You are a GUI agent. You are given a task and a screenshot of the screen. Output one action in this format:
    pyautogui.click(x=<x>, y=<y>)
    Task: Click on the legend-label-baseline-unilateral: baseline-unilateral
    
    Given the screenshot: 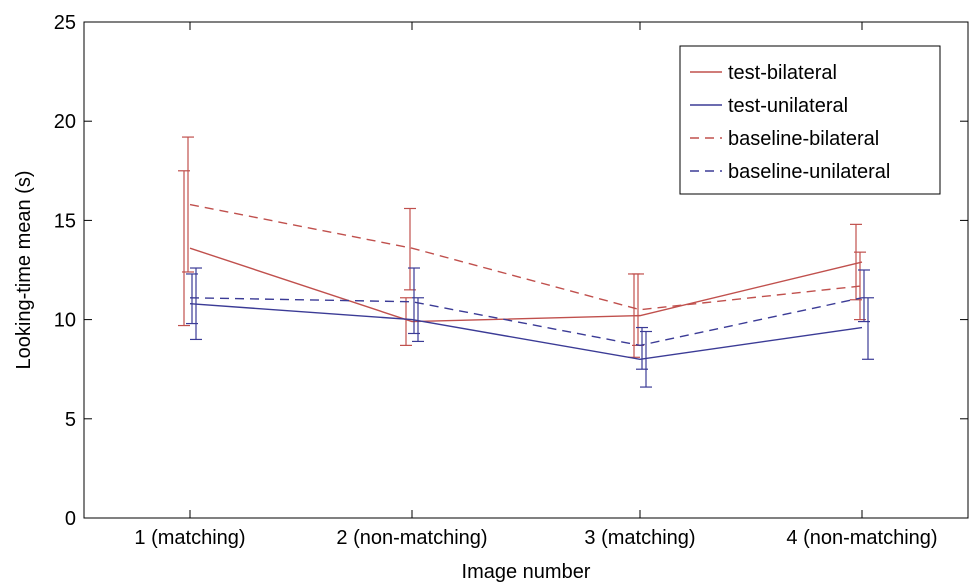 What is the action you would take?
    pyautogui.click(x=809, y=172)
    